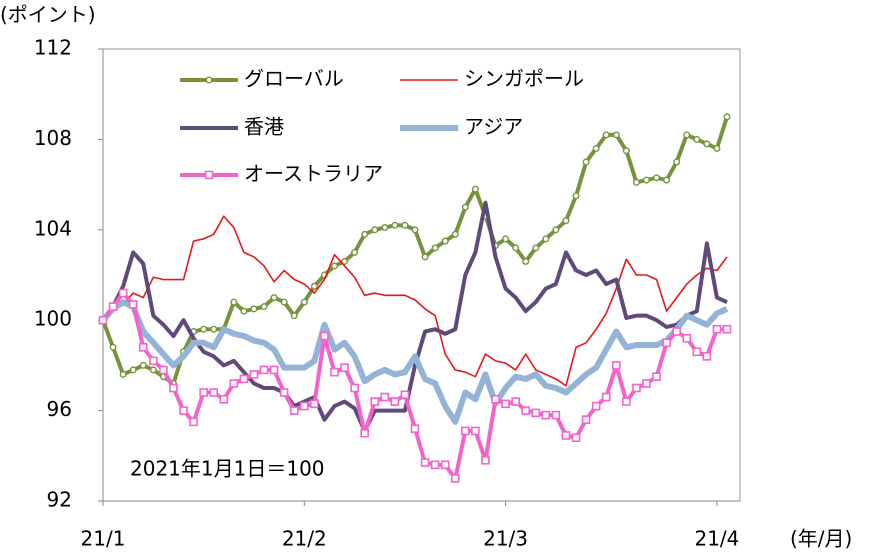  I want to click on x-tick-label: 21/4, so click(716, 539).